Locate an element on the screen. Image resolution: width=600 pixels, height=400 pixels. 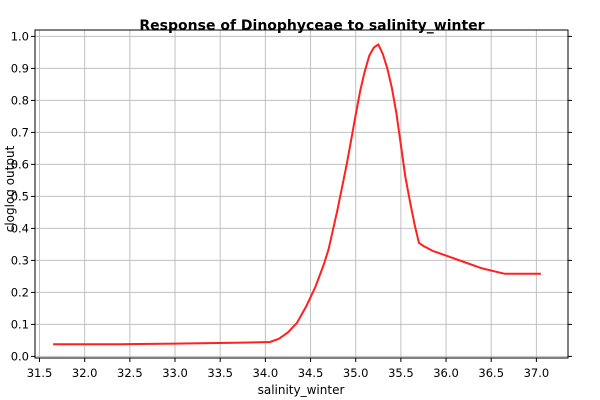
x-tick-label: 34.0 is located at coordinates (266, 373).